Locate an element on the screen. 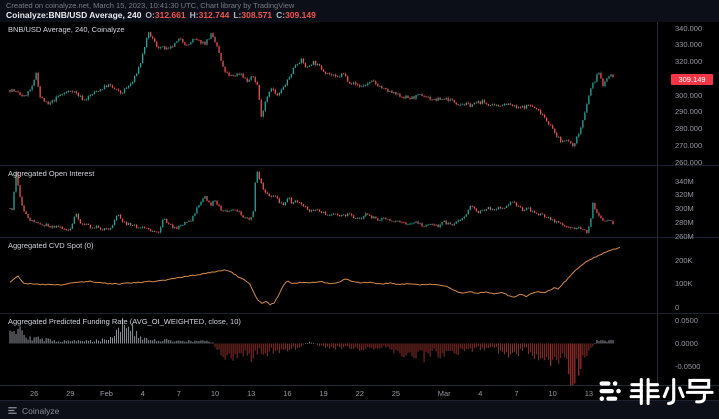  aggregated-open-interest-tick: 300M is located at coordinates (684, 208).